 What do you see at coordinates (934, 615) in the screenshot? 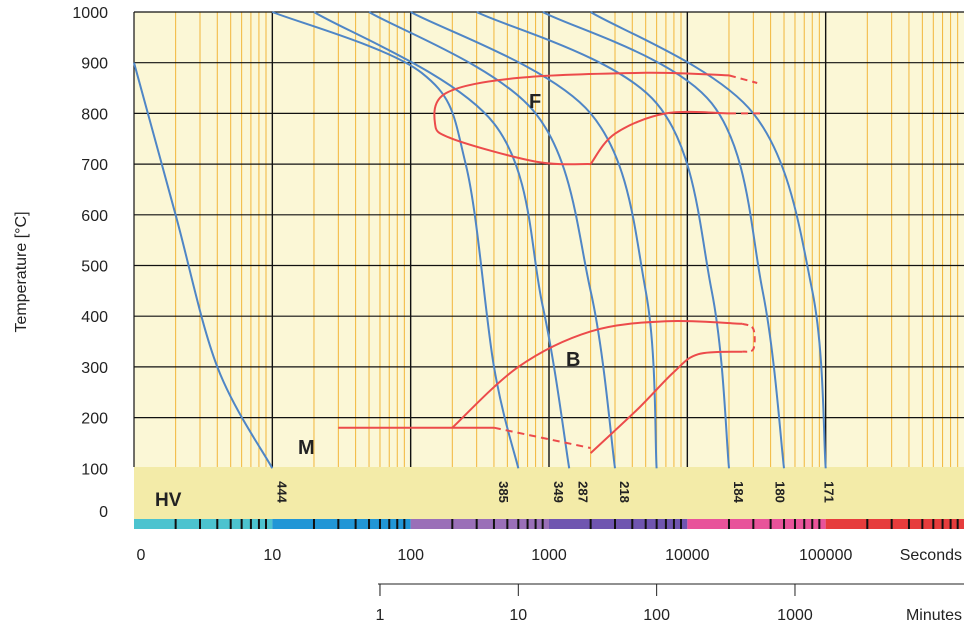
I see `minutes-unit-label: Minutes` at bounding box center [934, 615].